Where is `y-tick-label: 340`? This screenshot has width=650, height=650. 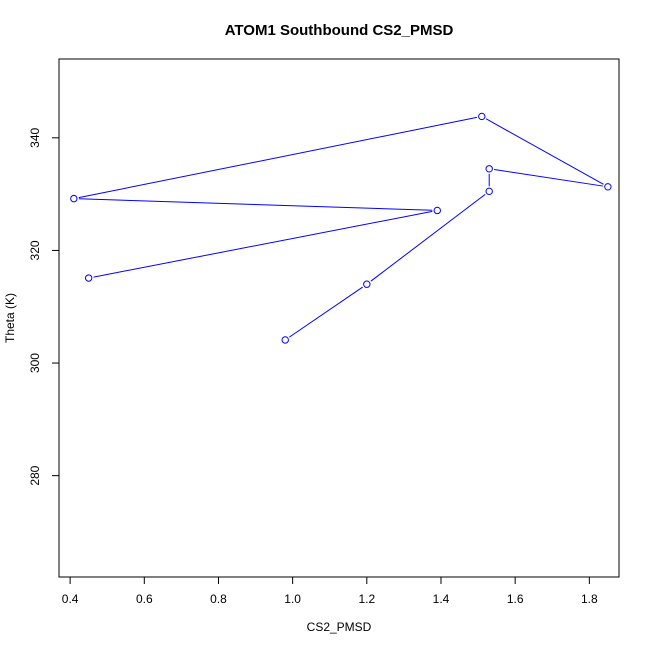
y-tick-label: 340 is located at coordinates (35, 137).